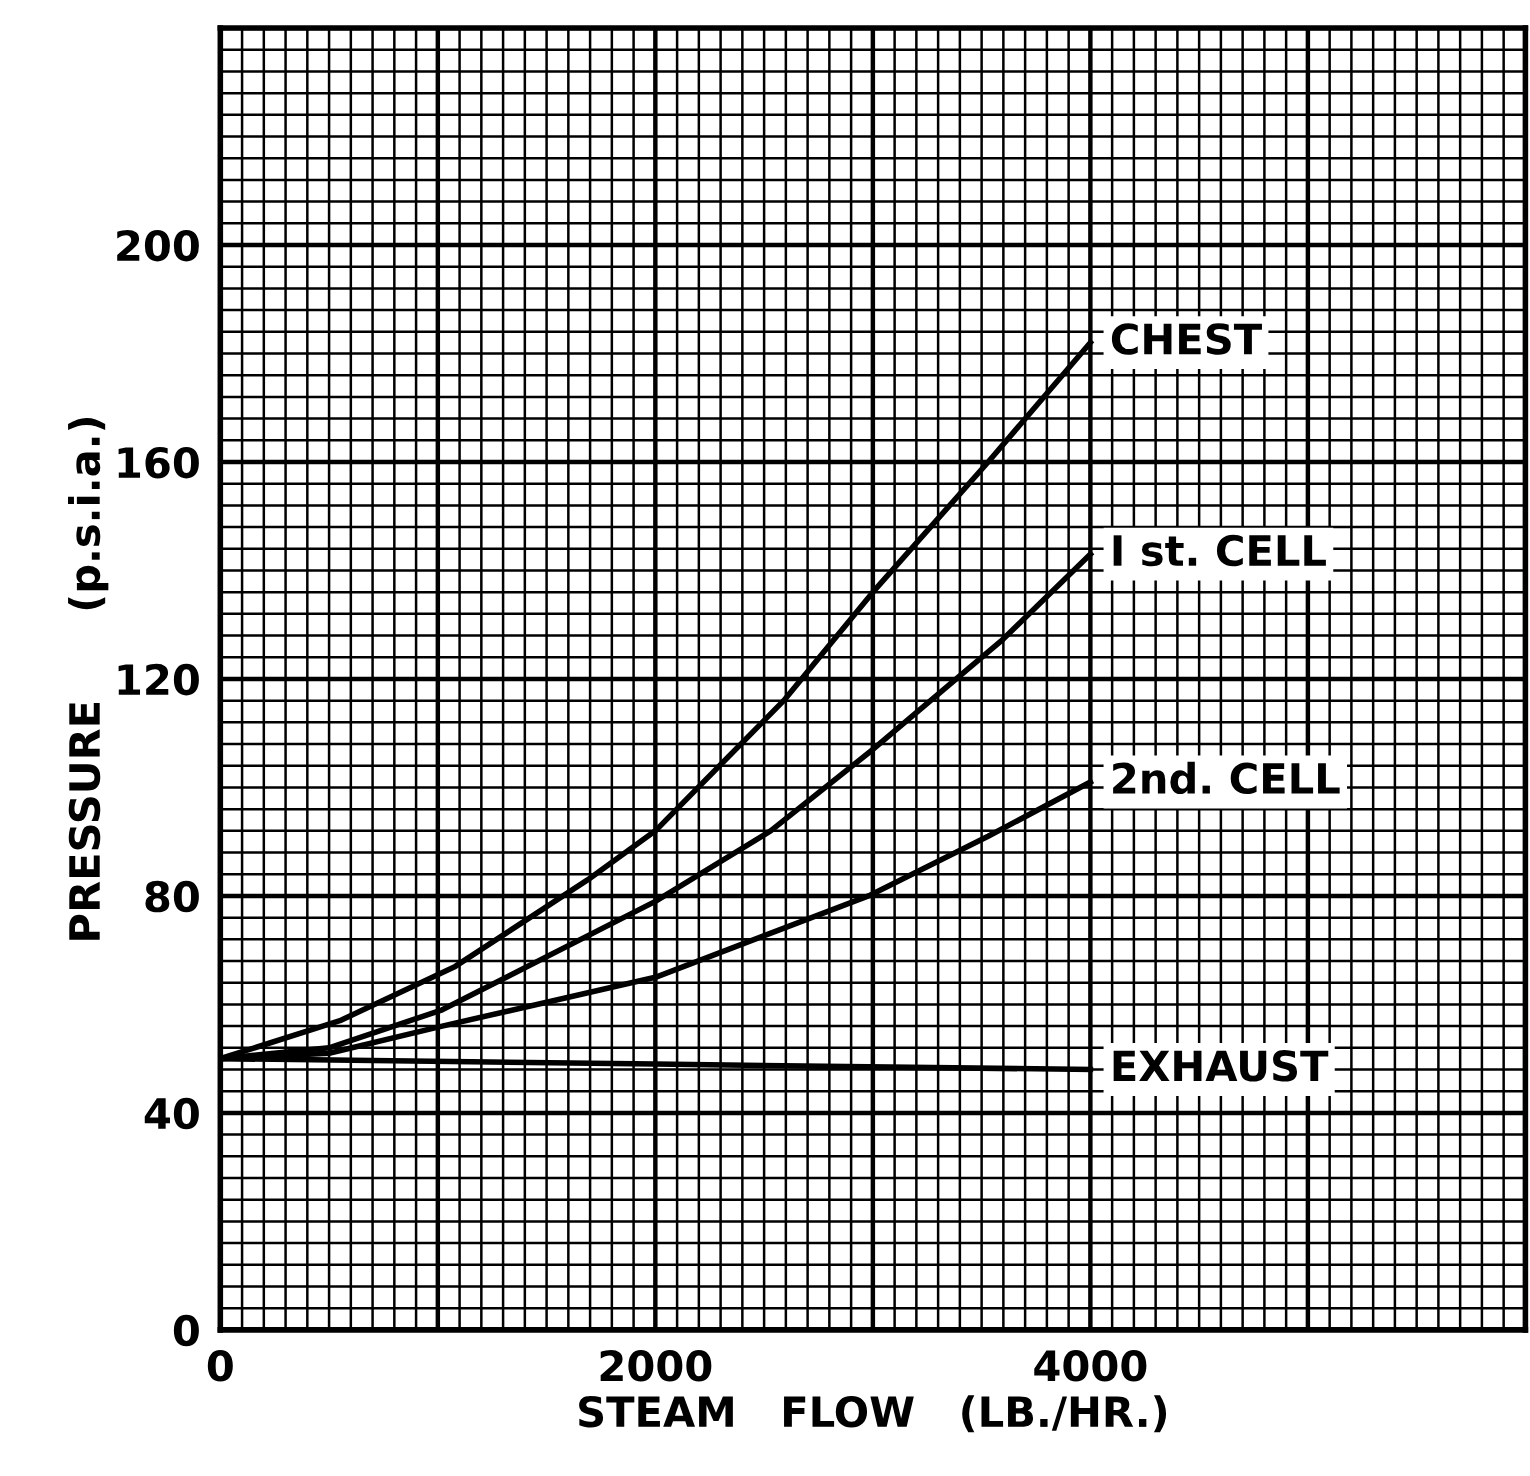 Image resolution: width=1530 pixels, height=1476 pixels. Describe the element at coordinates (158, 462) in the screenshot. I see `y-tick-label: 160` at that location.